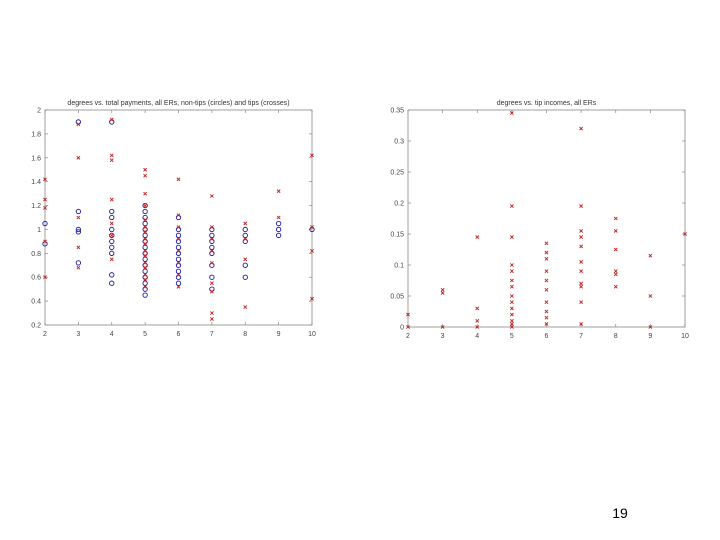 This screenshot has width=720, height=540. What do you see at coordinates (112, 334) in the screenshot?
I see `x-tick-label: 4` at bounding box center [112, 334].